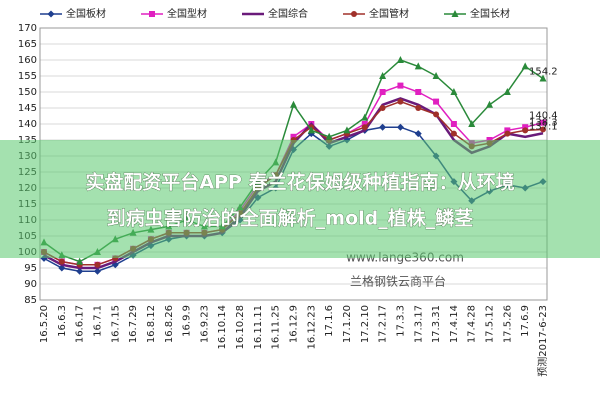 This screenshot has height=400, width=600. What do you see at coordinates (86, 13) in the screenshot?
I see `legend-label: 全国板材` at bounding box center [86, 13].